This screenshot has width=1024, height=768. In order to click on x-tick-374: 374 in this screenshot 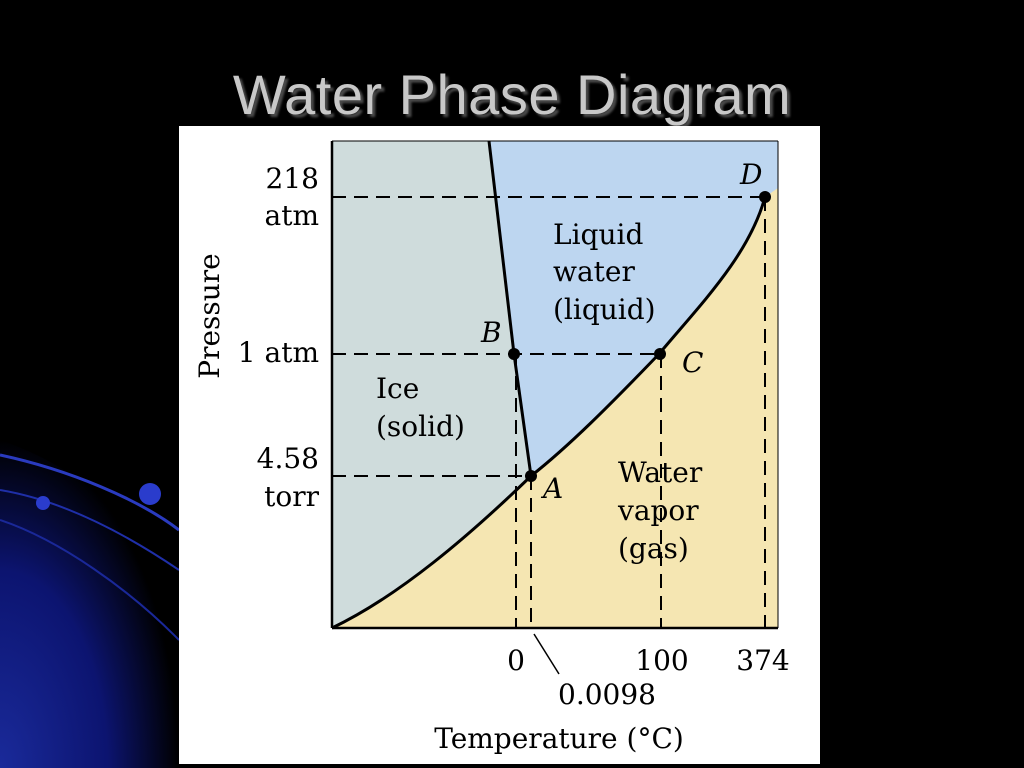, I will do `click(762, 660)`.